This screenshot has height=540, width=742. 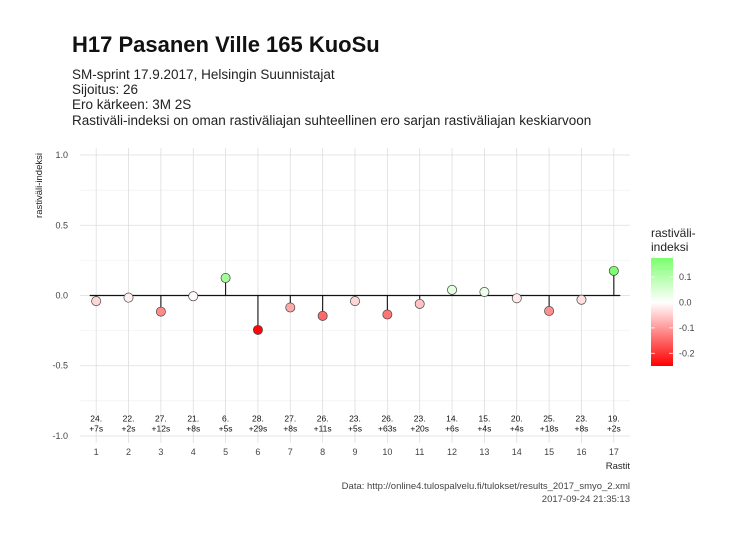 What do you see at coordinates (614, 452) in the screenshot?
I see `x-tick-label: 17` at bounding box center [614, 452].